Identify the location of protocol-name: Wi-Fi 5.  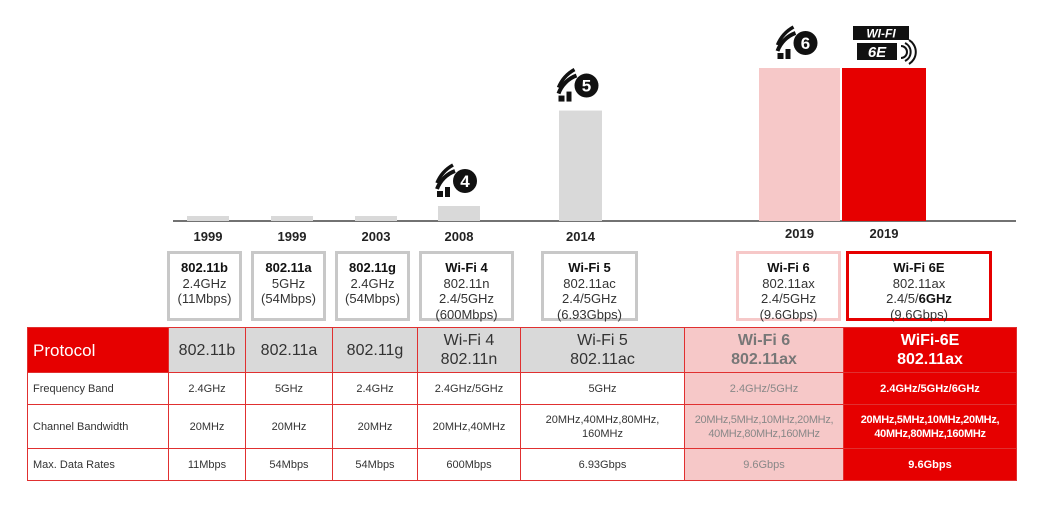
(602, 340).